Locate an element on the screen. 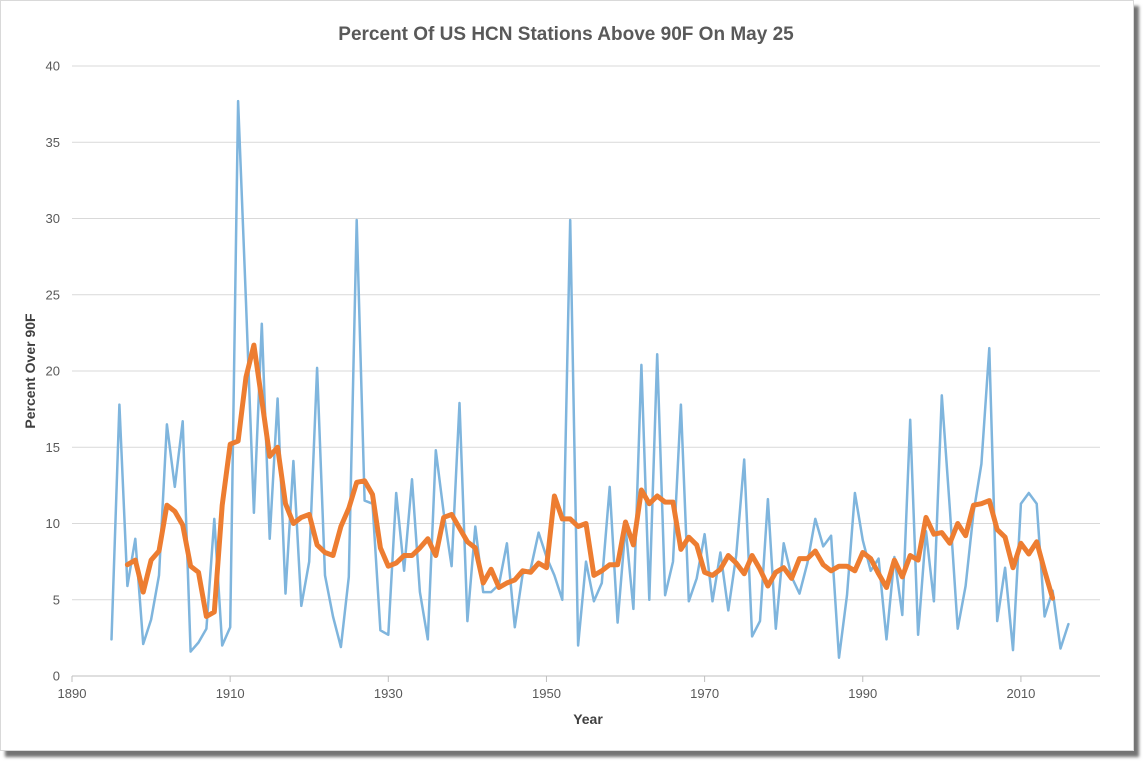 The image size is (1143, 761). x-tick-label: 1950 is located at coordinates (546, 693).